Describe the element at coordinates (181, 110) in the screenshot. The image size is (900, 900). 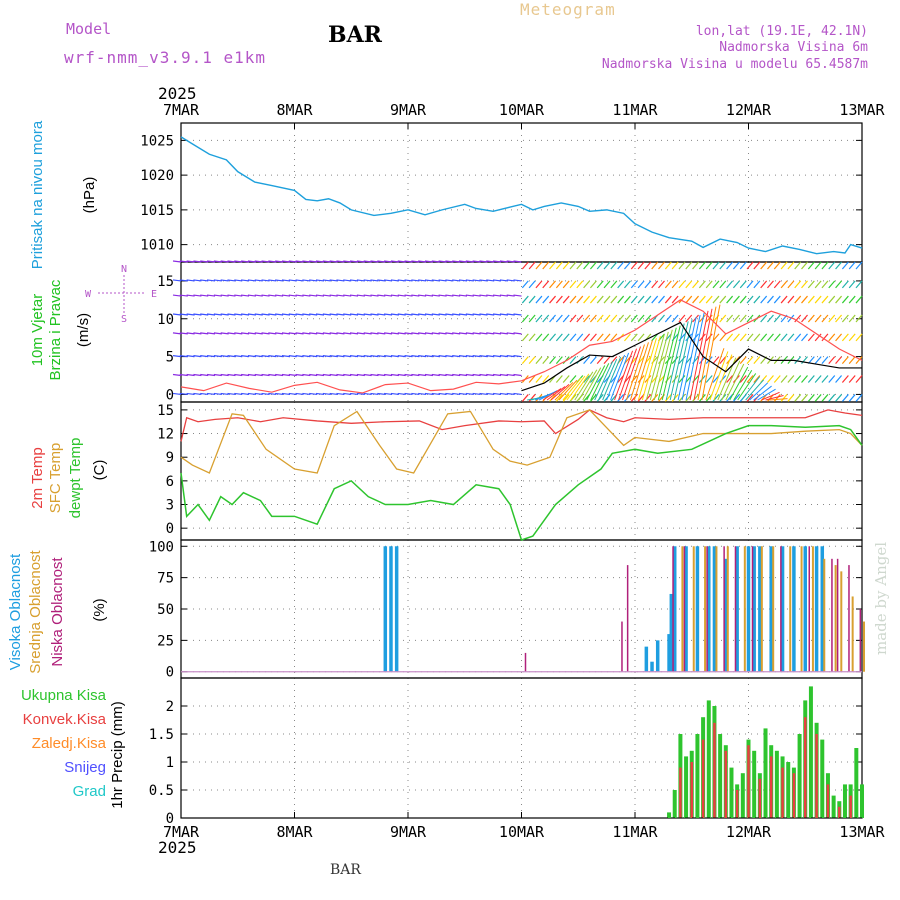
I see `x-tick-label-top: 7MAR` at that location.